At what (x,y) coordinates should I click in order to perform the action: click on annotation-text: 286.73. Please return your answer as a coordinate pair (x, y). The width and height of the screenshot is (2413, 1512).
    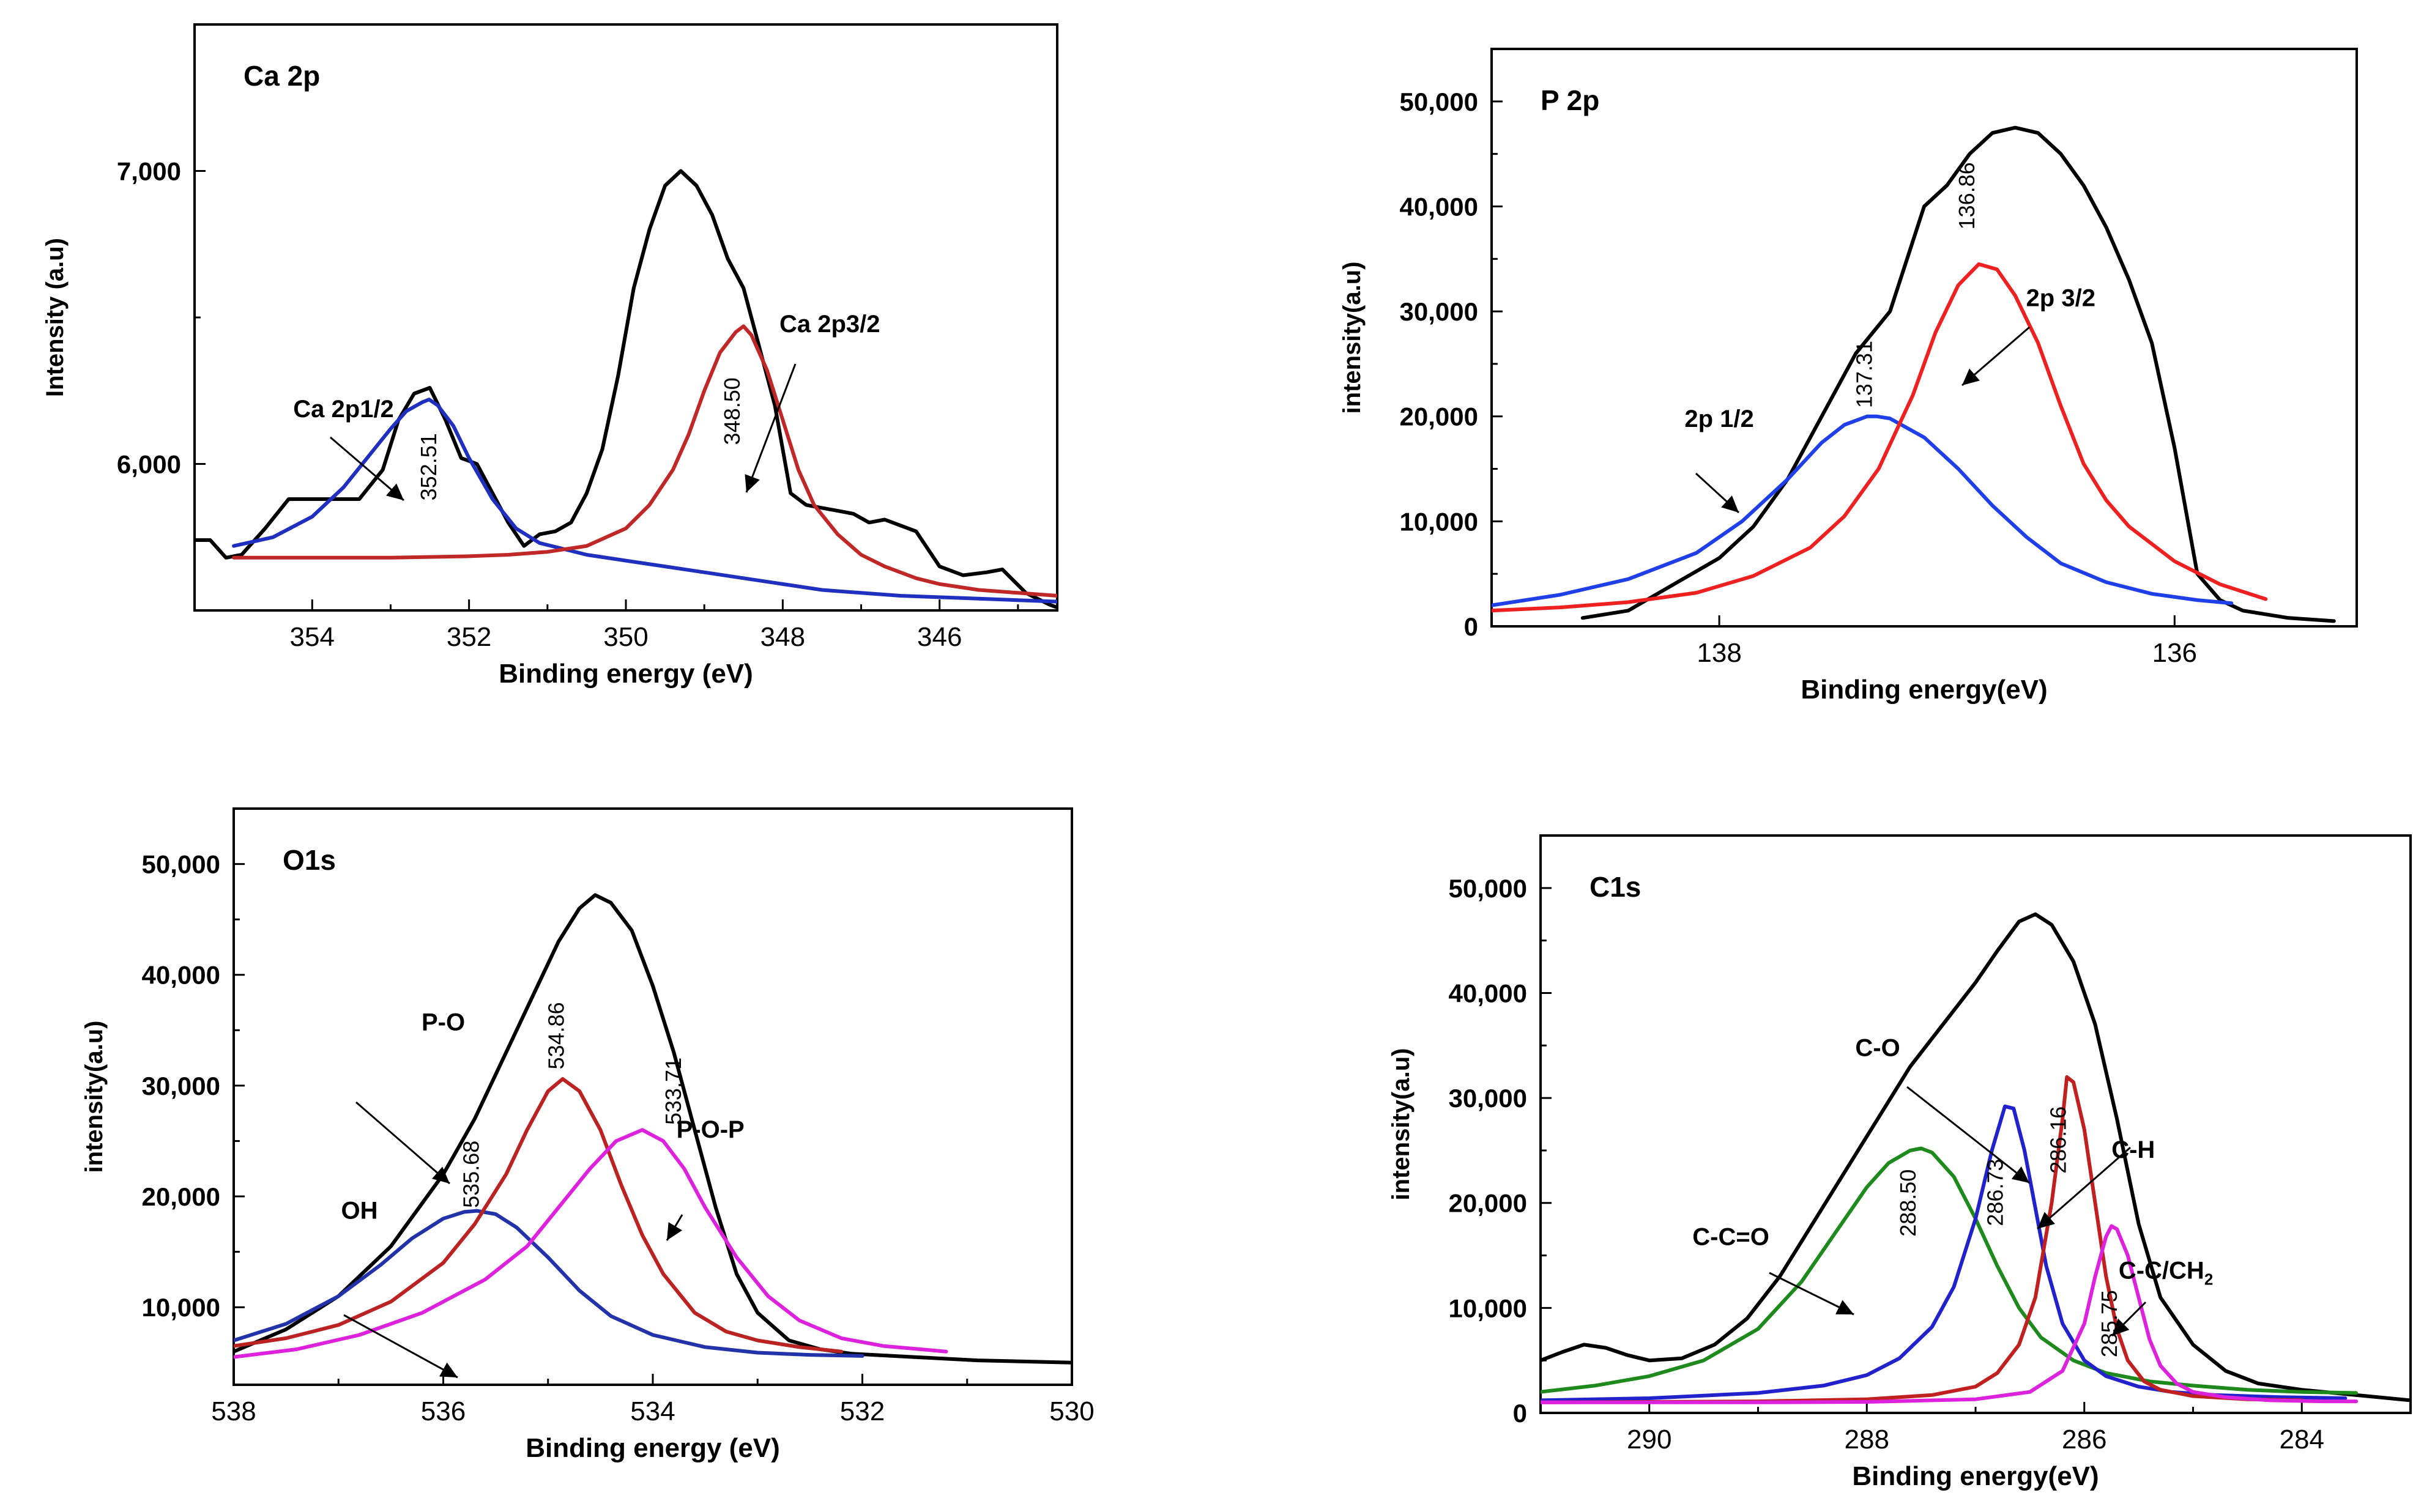
    Looking at the image, I should click on (1994, 1192).